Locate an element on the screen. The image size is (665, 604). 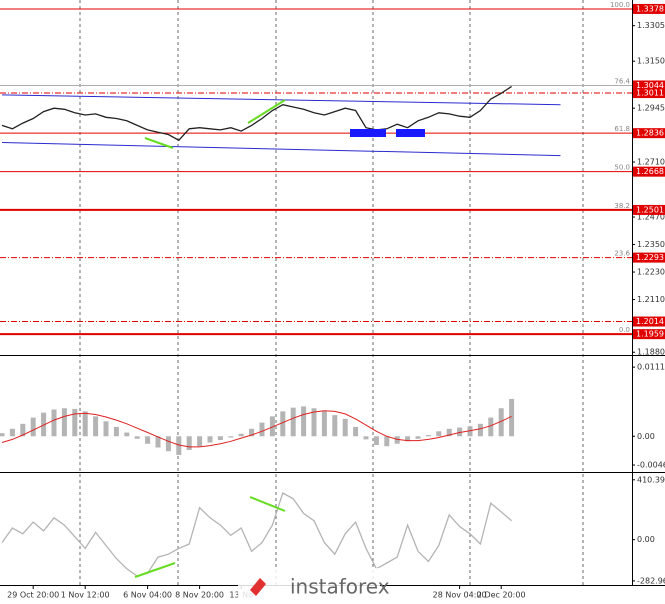
level-price: 1.2293 is located at coordinates (650, 257).